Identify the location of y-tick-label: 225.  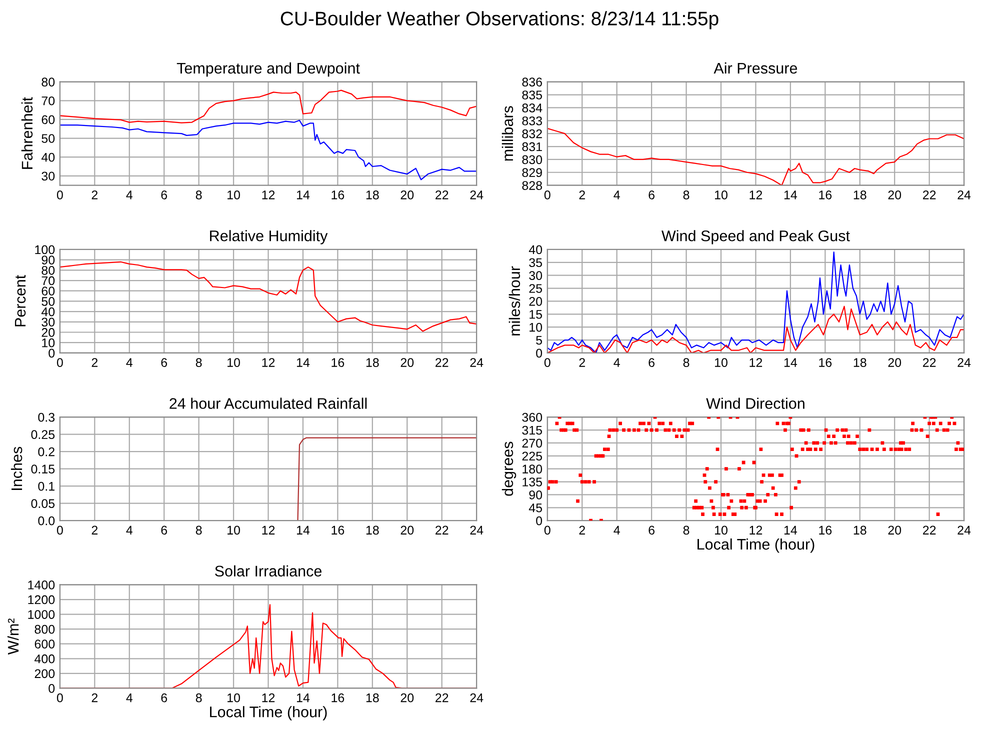
(532, 456).